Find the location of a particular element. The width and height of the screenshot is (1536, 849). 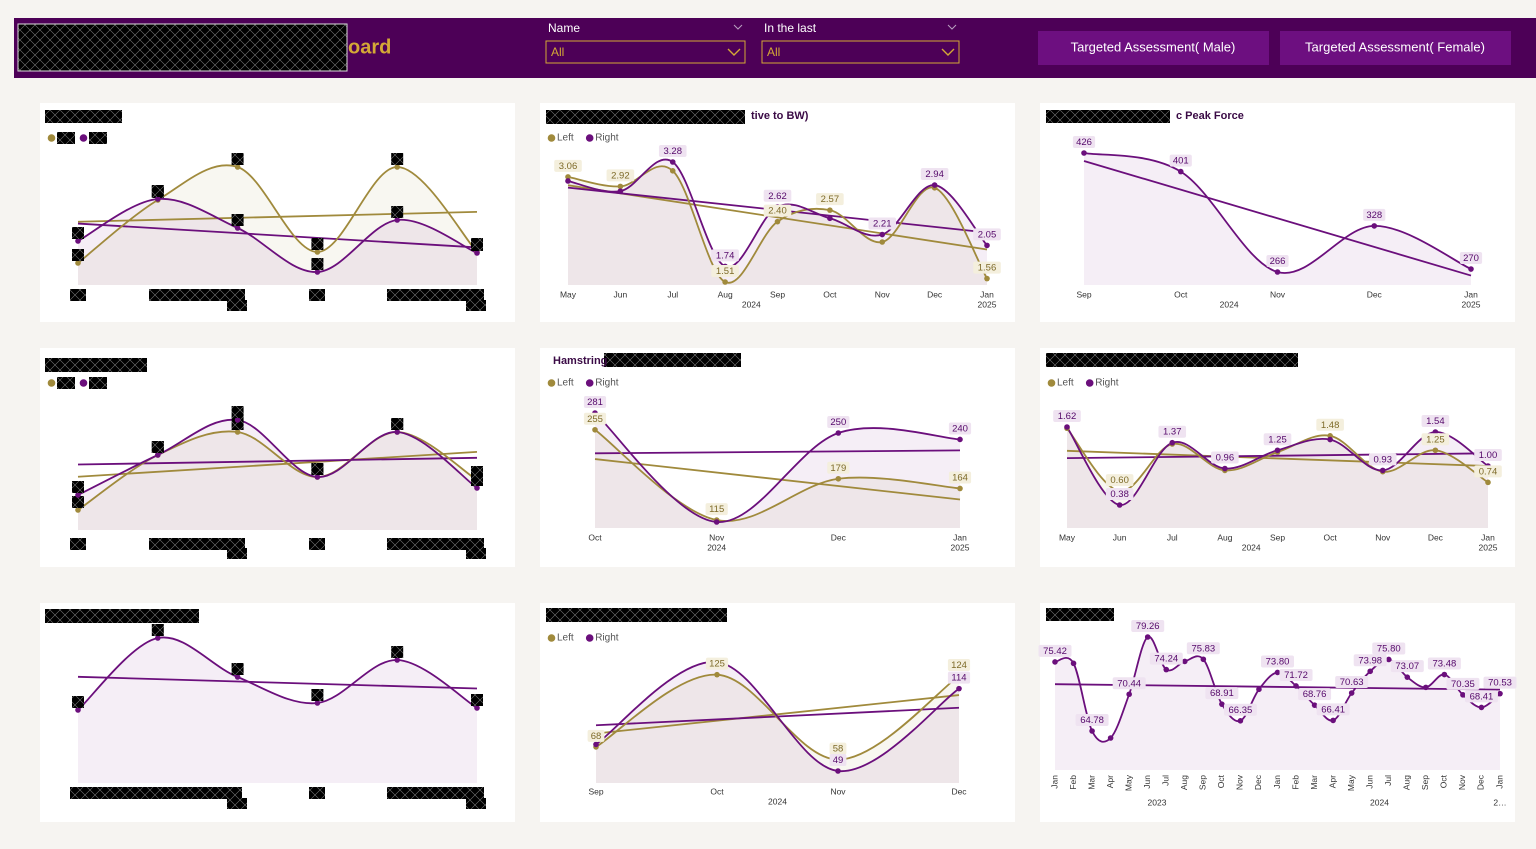

x-group-label: 2024 is located at coordinates (1251, 547).